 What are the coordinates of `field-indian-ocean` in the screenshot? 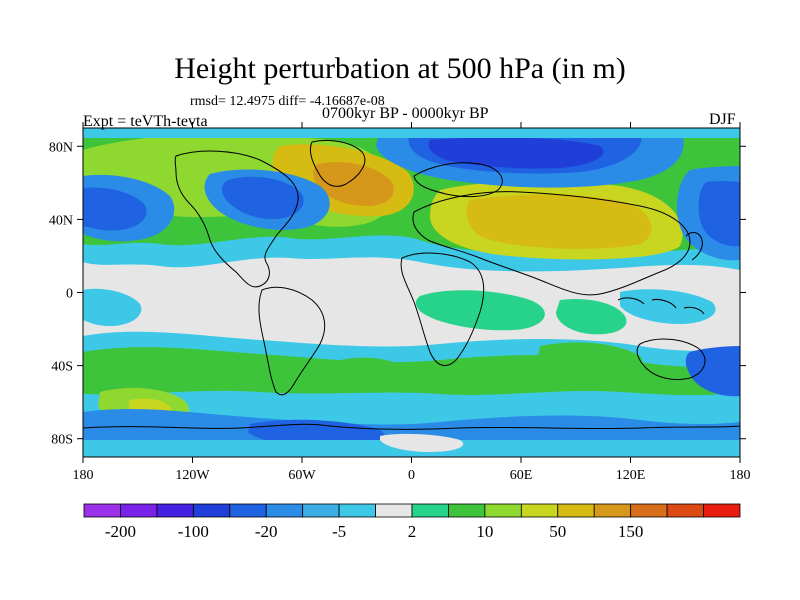 It's located at (591, 316).